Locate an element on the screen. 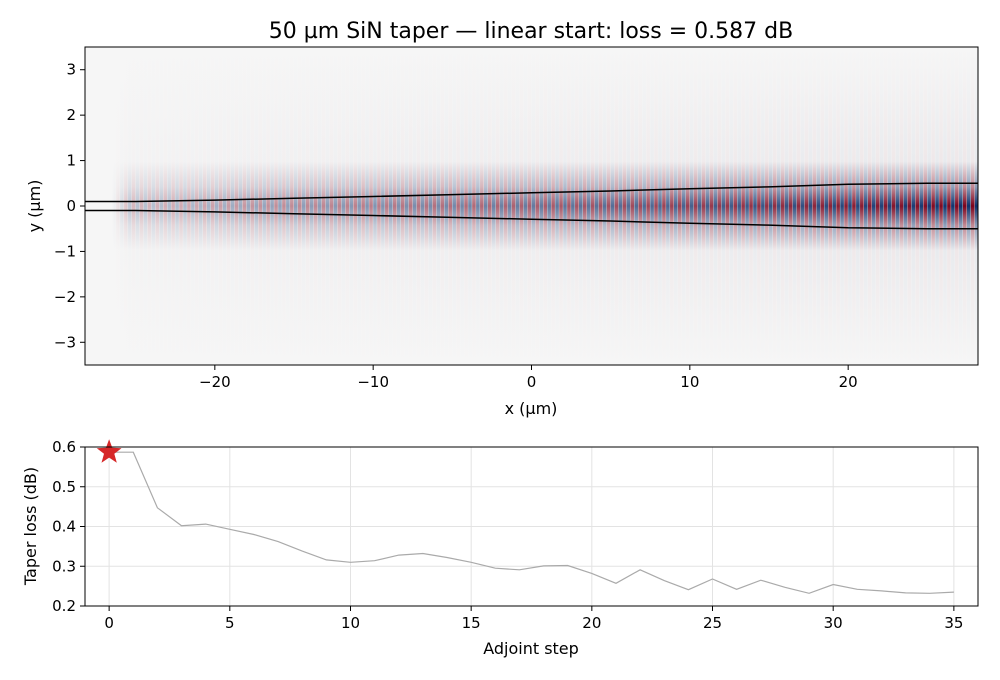 The width and height of the screenshot is (1000, 680). loss-x-tick-label: 20 is located at coordinates (591, 623).